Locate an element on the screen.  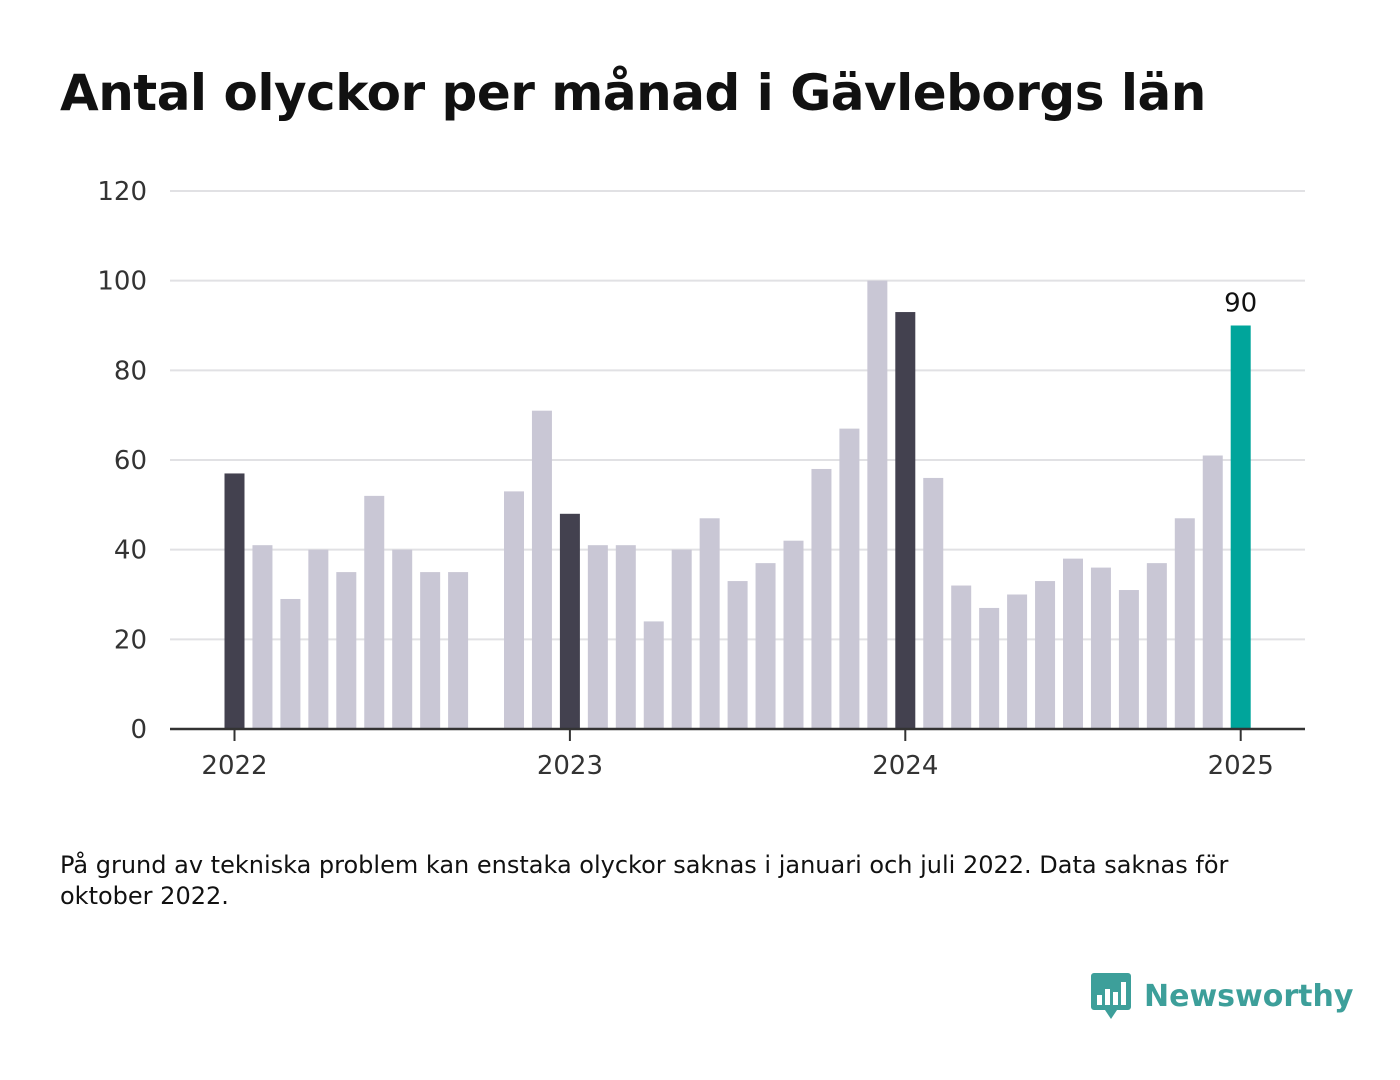
brand-name: Newsworthy is located at coordinates (1249, 996).